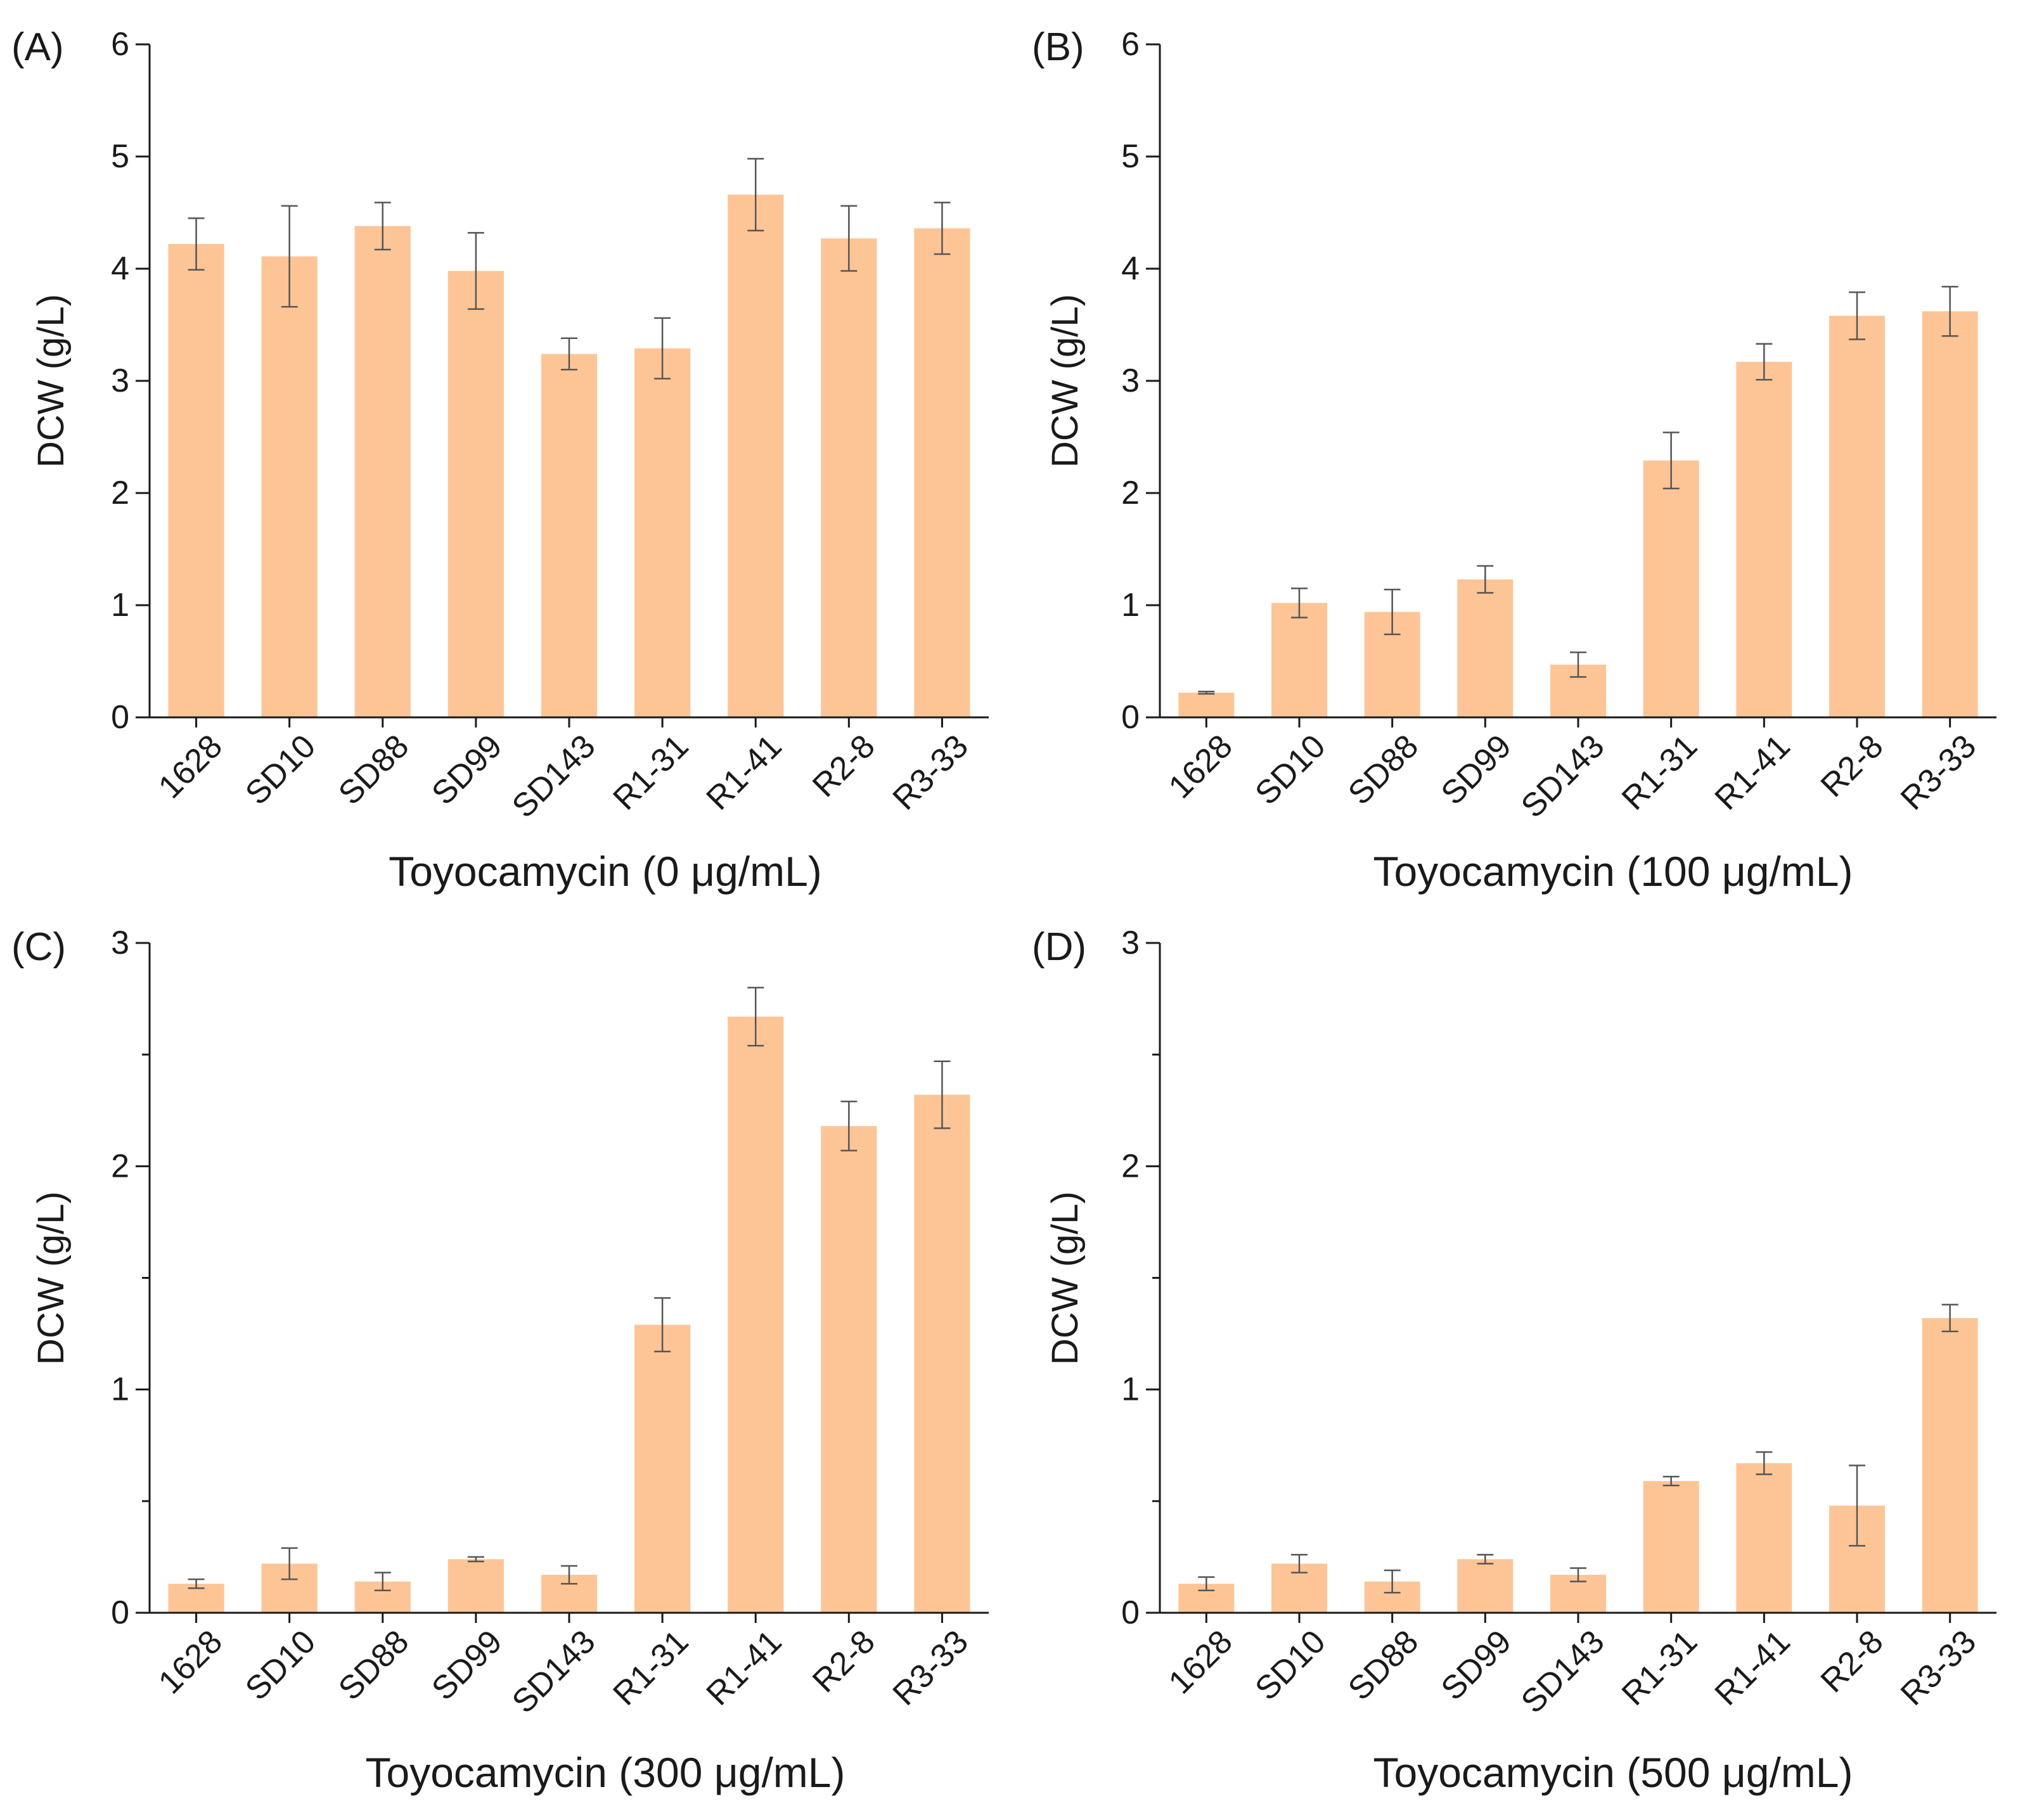 This screenshot has width=2025, height=1820. I want to click on panel-label: (A), so click(37, 47).